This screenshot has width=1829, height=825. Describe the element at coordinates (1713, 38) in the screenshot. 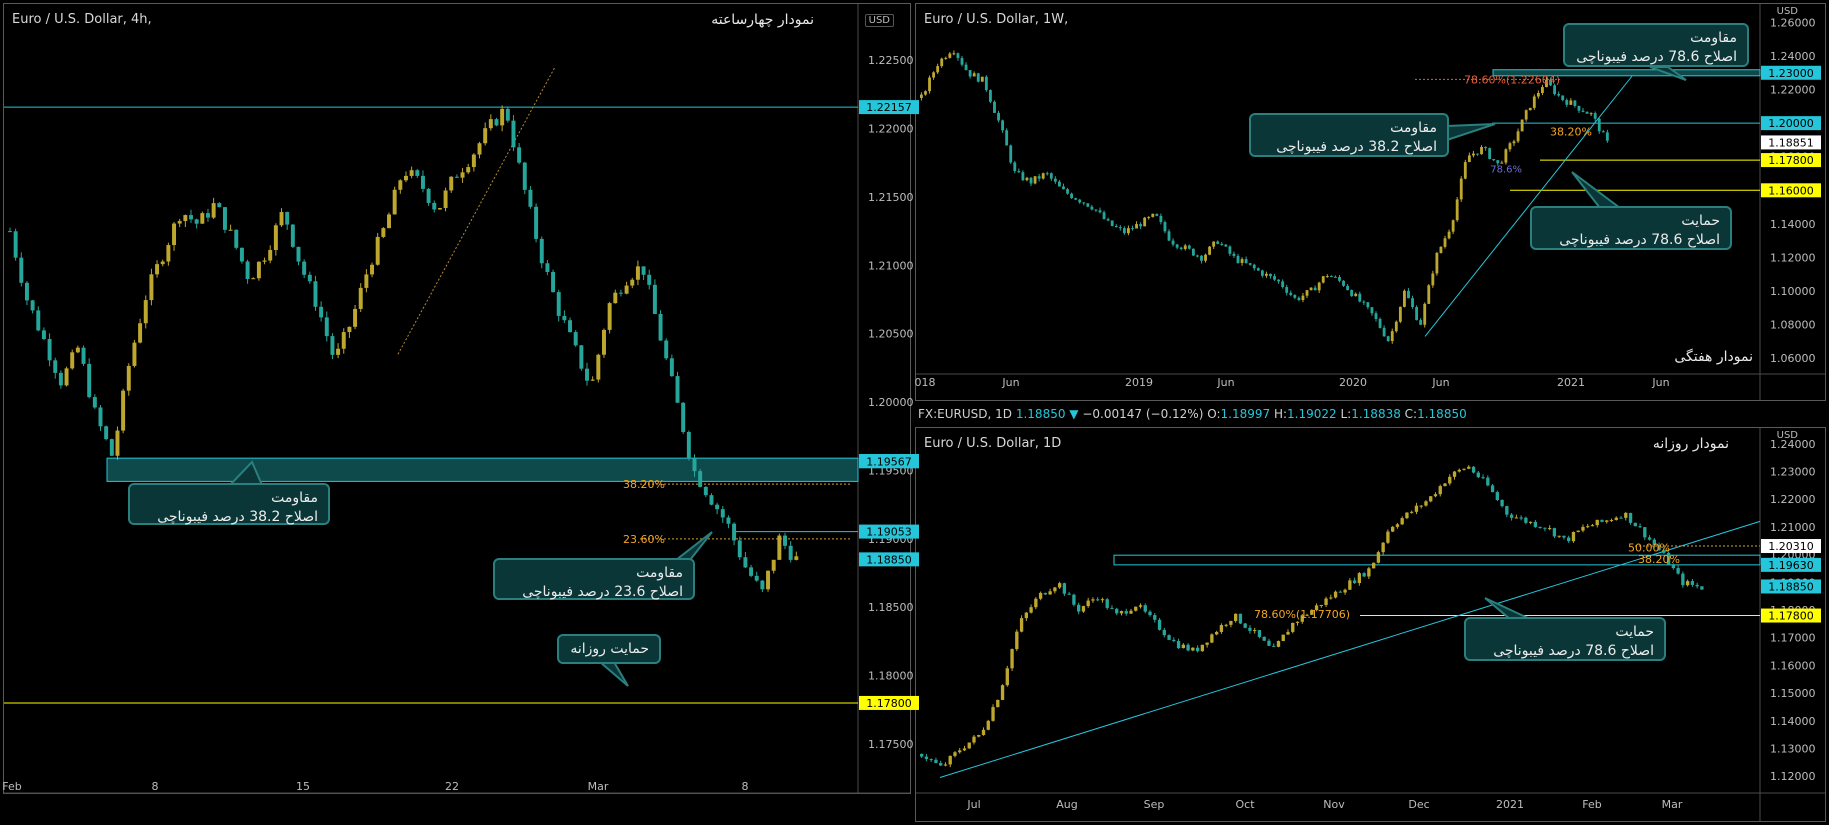

I see `callout-title: مقاومت` at that location.